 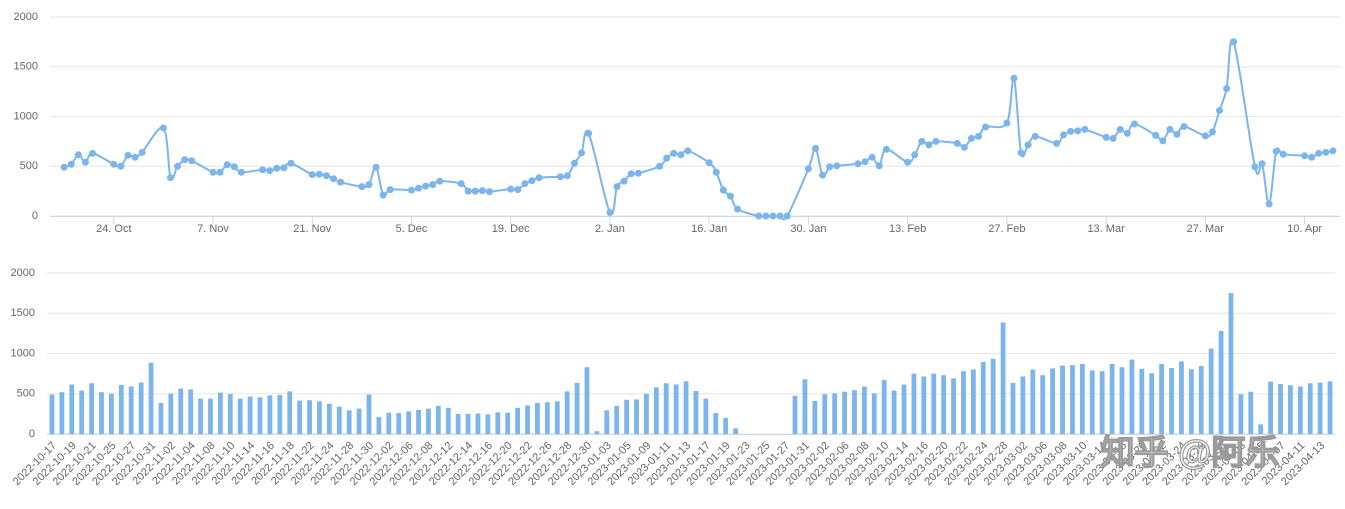 I want to click on x-tick-label: 27. Feb, so click(x=1006, y=229).